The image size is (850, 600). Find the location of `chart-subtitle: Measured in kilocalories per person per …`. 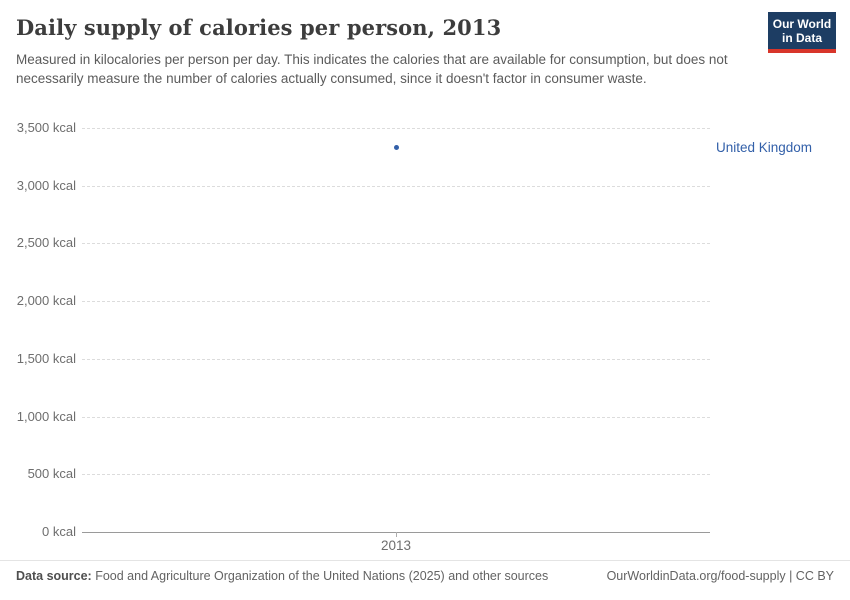

chart-subtitle: Measured in kilocalories per person per … is located at coordinates (372, 69).